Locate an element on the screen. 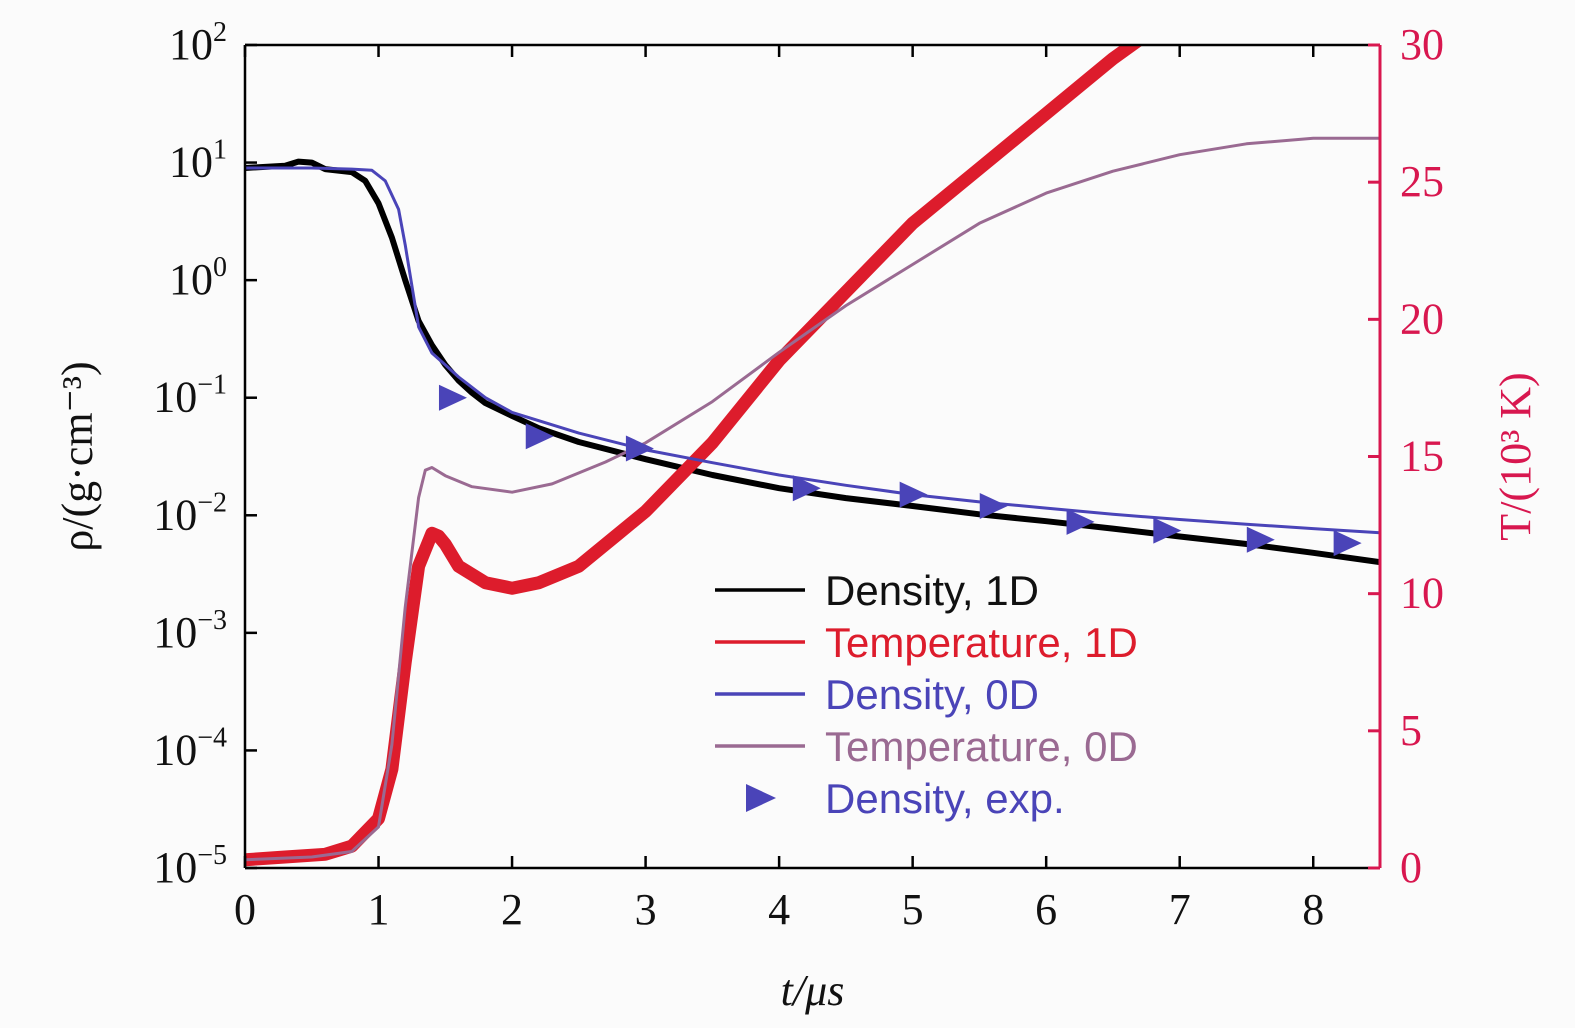 The height and width of the screenshot is (1028, 1575). y-left-tick-label: 10⁻⁵ is located at coordinates (190, 866).